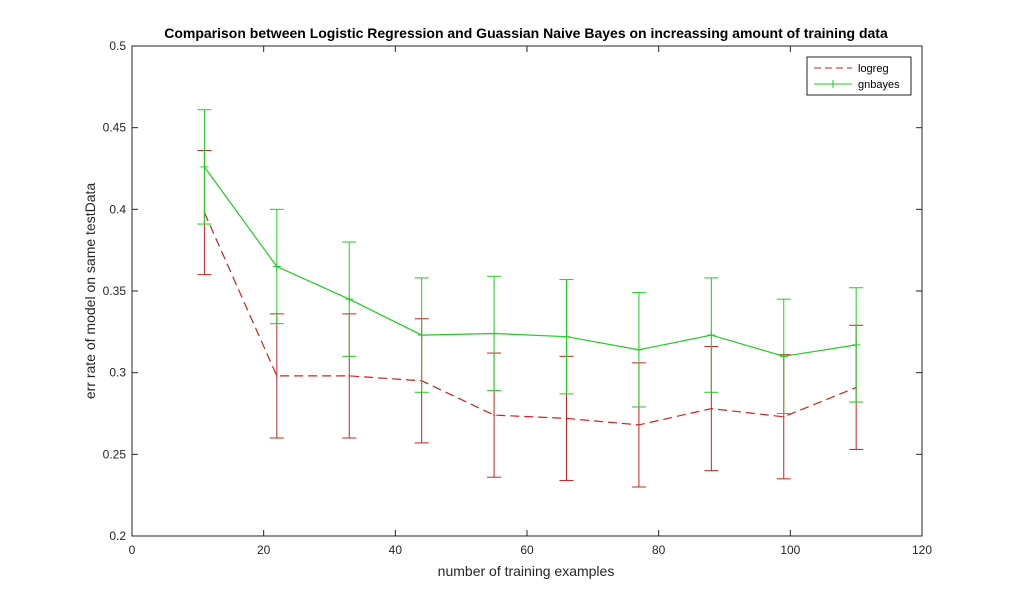  I want to click on legend-logreg-label: logreg, so click(873, 69).